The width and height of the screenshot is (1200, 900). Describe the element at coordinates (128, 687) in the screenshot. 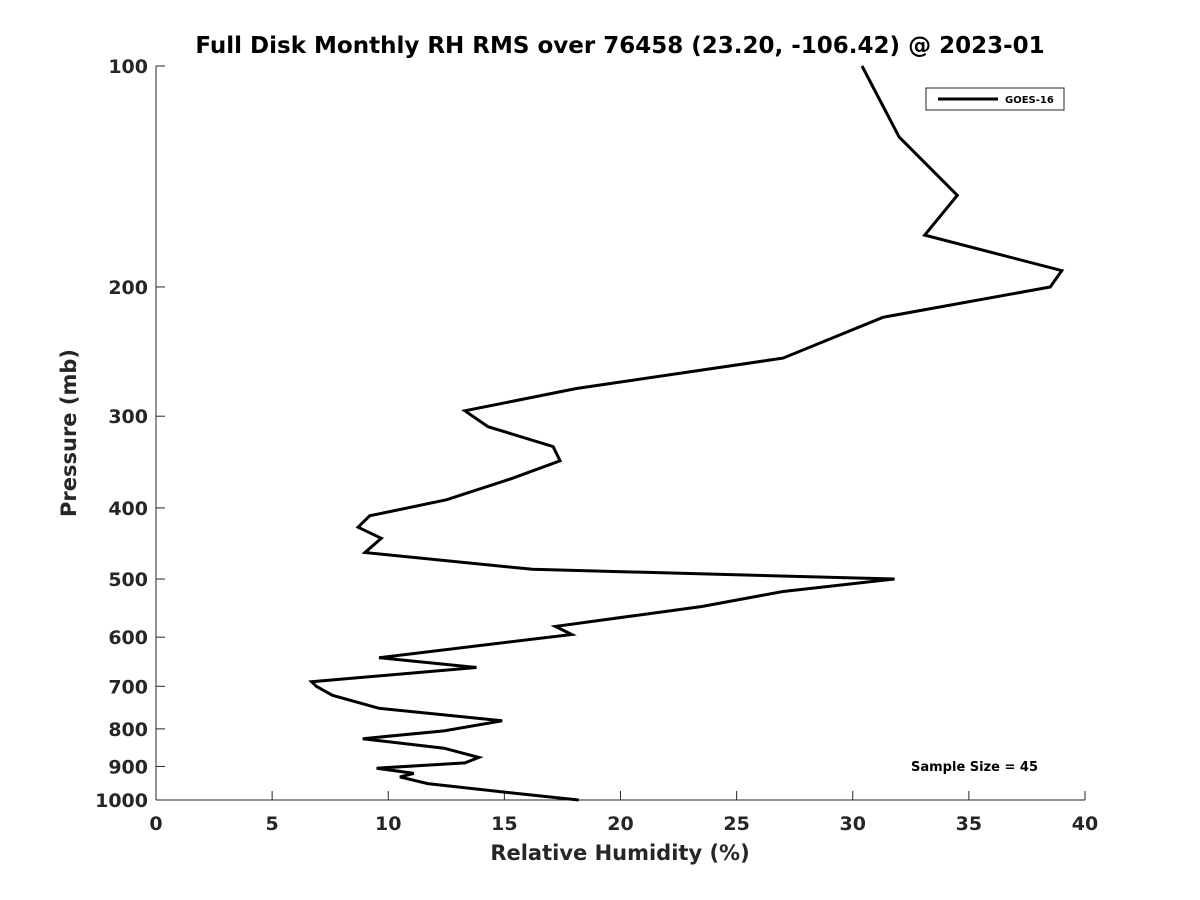

I see `y-tick-label: 700` at that location.